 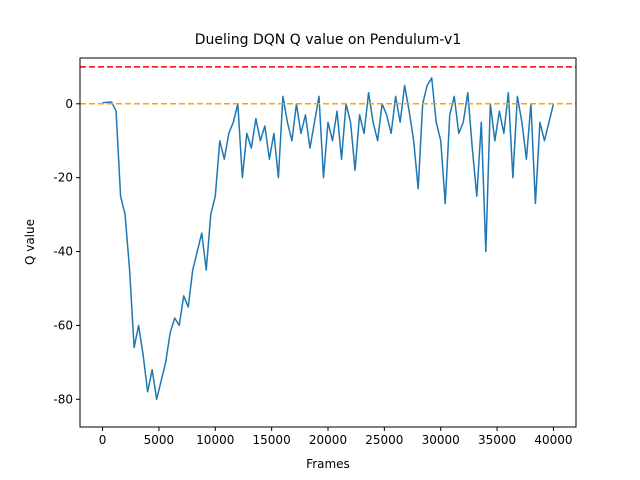 What do you see at coordinates (159, 440) in the screenshot?
I see `x-tick-label: 5000` at bounding box center [159, 440].